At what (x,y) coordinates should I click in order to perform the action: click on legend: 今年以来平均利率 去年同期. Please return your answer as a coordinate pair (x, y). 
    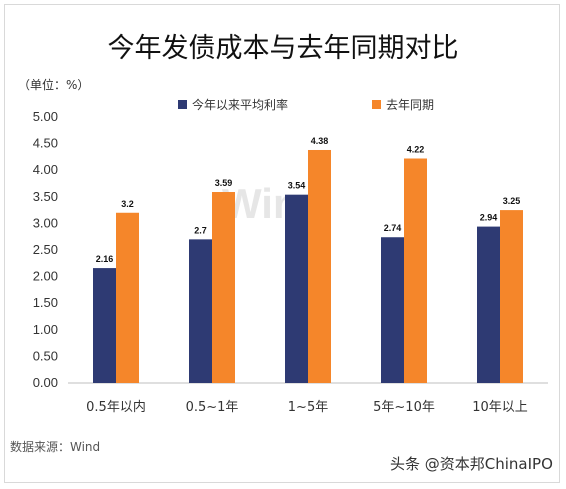
    Looking at the image, I should click on (306, 104).